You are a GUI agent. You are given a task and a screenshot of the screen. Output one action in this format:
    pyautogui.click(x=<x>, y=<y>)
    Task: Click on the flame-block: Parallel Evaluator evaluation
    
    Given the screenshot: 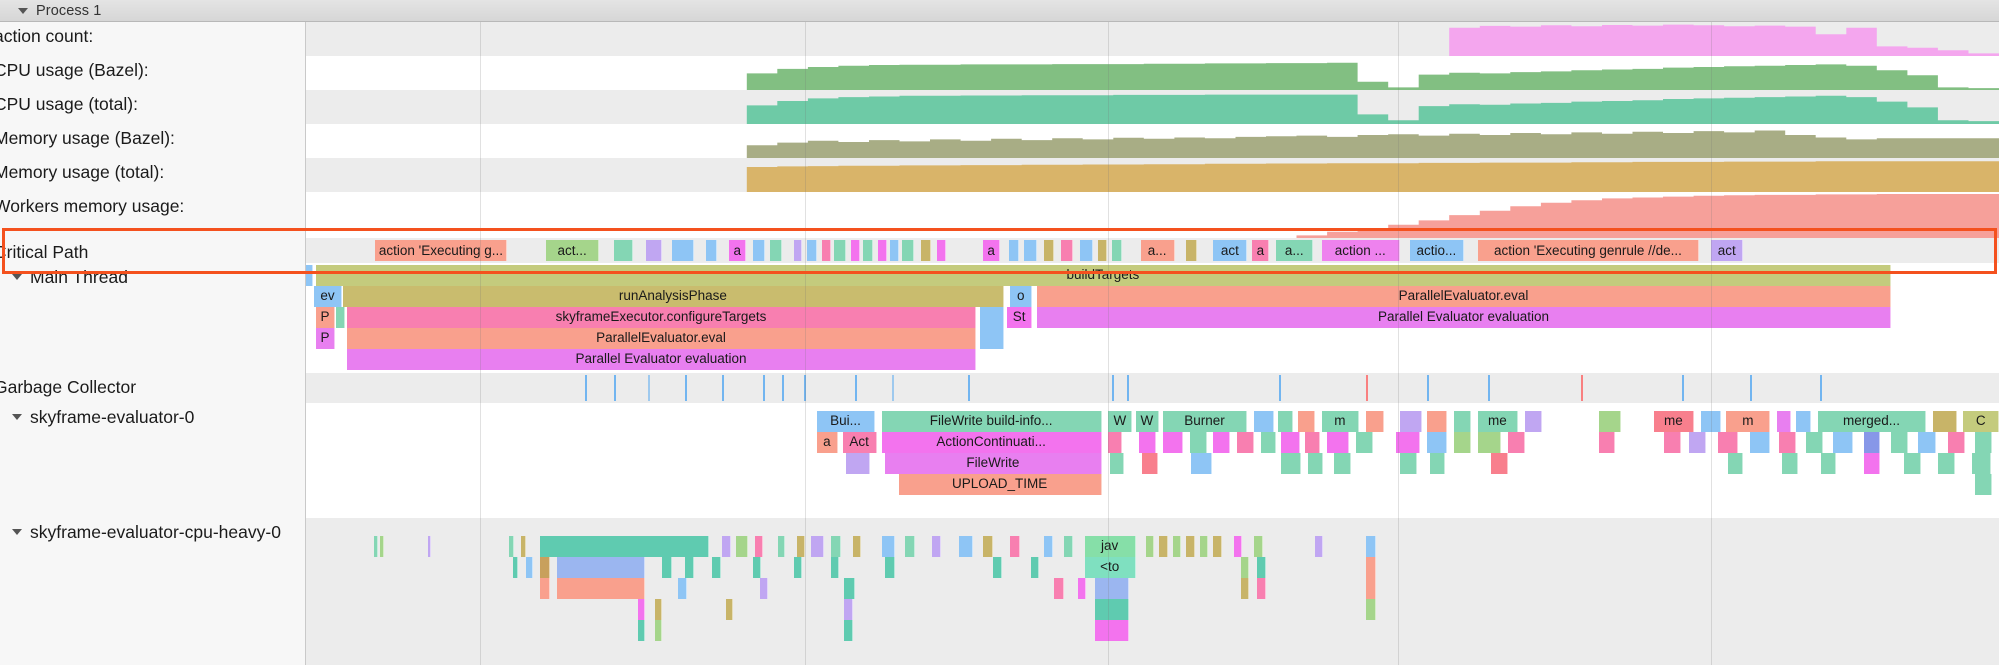 What is the action you would take?
    pyautogui.click(x=1464, y=317)
    